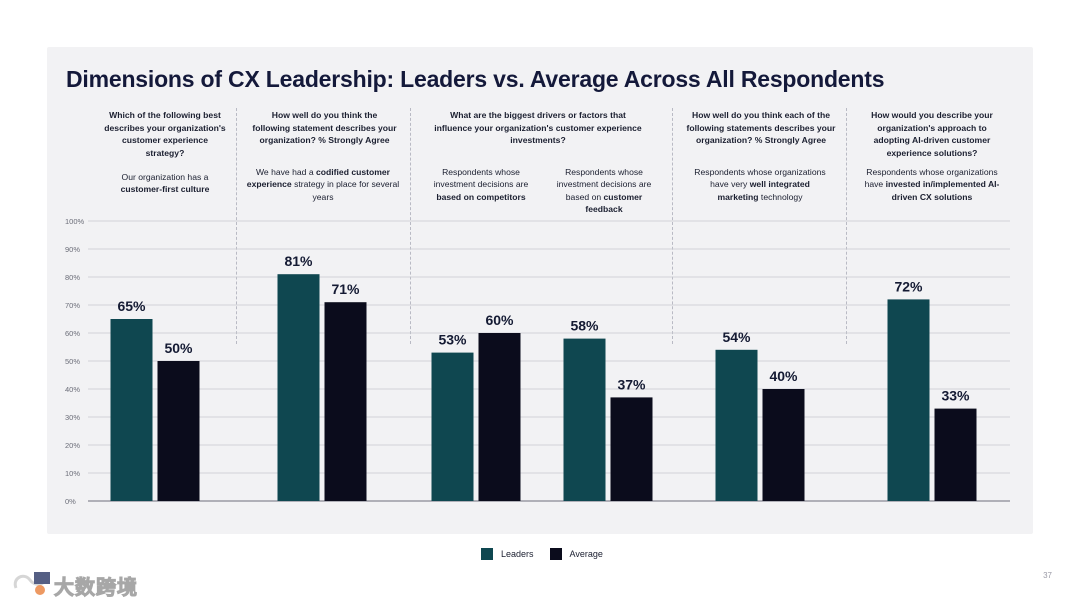 The height and width of the screenshot is (608, 1080). Describe the element at coordinates (31, 583) in the screenshot. I see `watermark-logo-icon` at that location.